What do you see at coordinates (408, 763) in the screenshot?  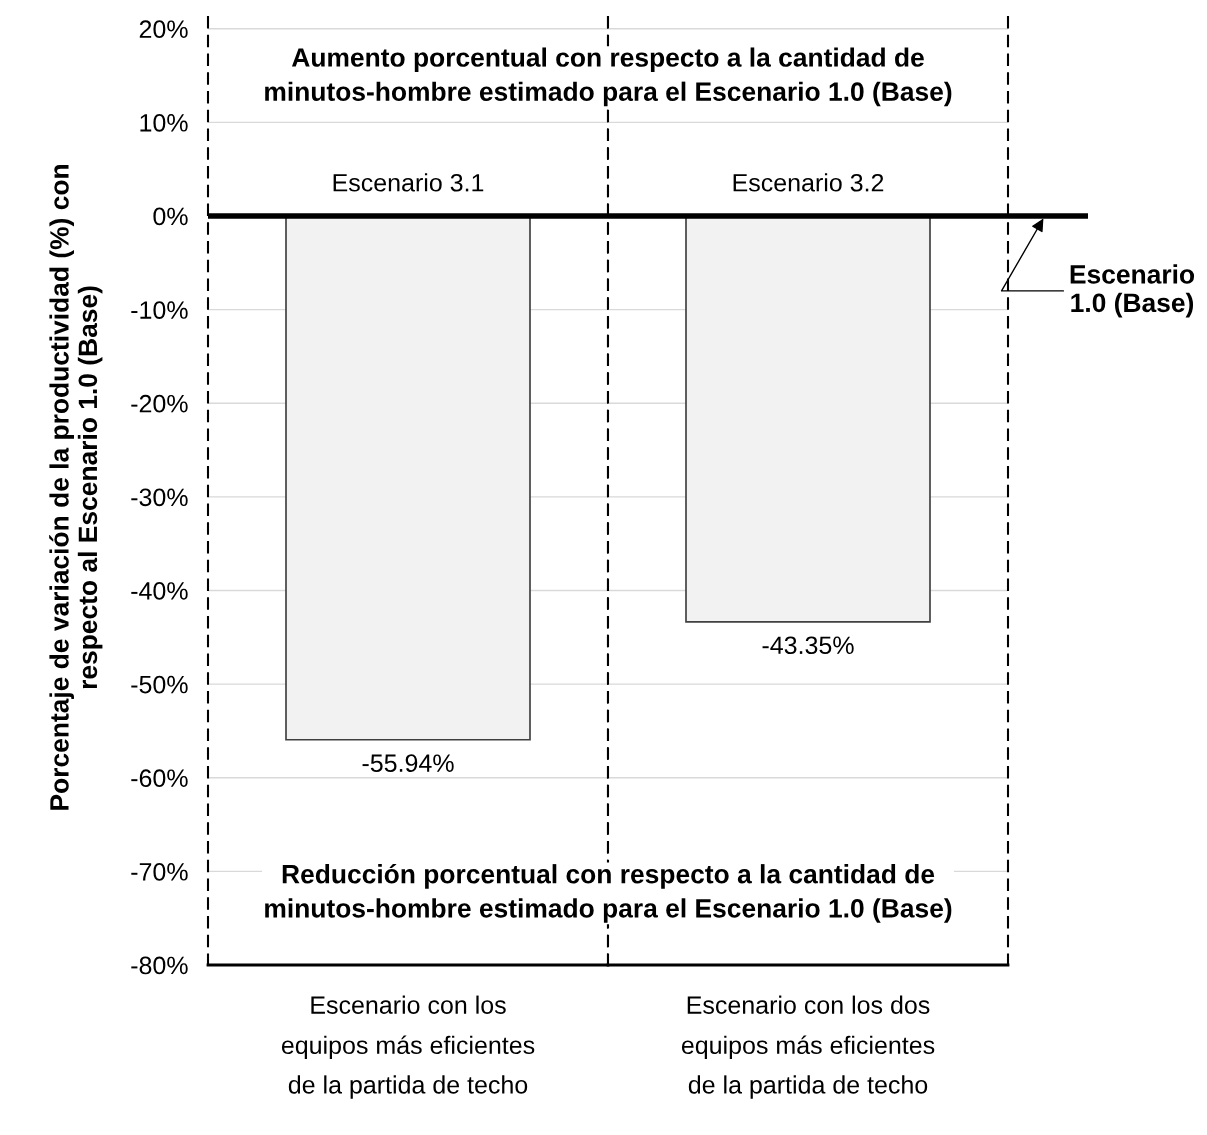 I see `data-label: -55.94%` at bounding box center [408, 763].